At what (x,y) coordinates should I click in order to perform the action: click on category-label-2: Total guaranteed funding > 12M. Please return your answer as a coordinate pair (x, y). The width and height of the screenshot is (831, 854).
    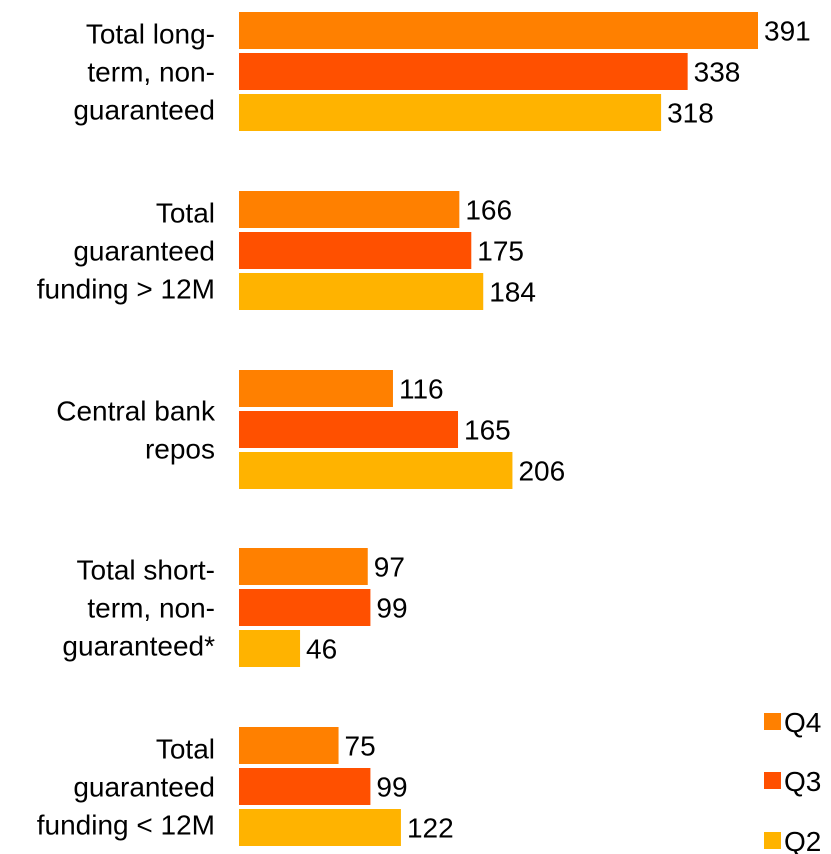
    Looking at the image, I should click on (126, 251).